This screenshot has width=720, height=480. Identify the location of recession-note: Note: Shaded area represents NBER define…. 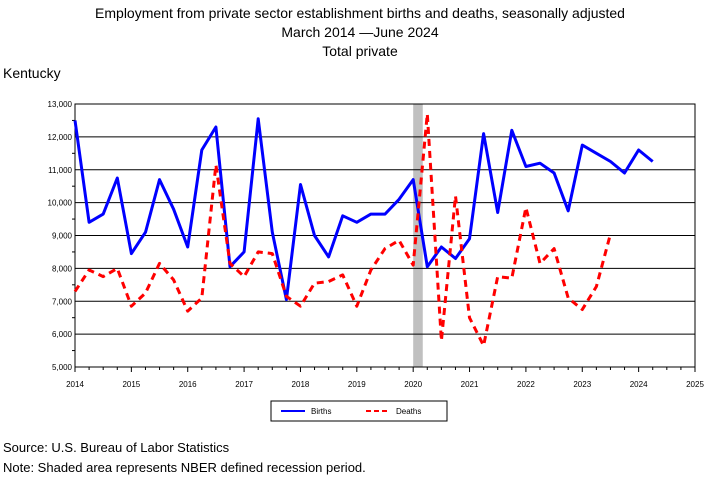
(184, 467).